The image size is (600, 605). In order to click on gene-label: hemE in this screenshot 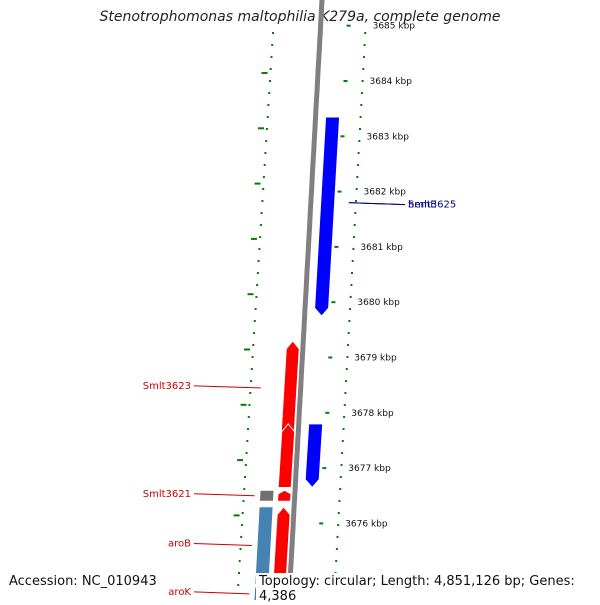, I will do `click(422, 205)`.